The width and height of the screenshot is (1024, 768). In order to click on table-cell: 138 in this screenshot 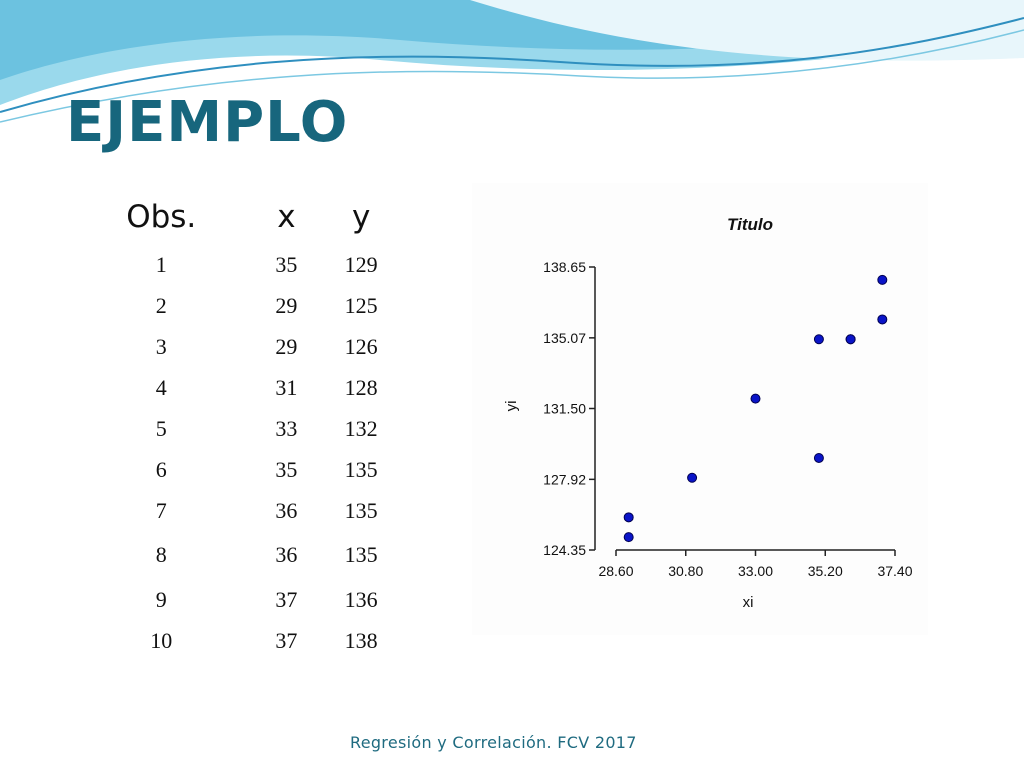, I will do `click(361, 640)`.